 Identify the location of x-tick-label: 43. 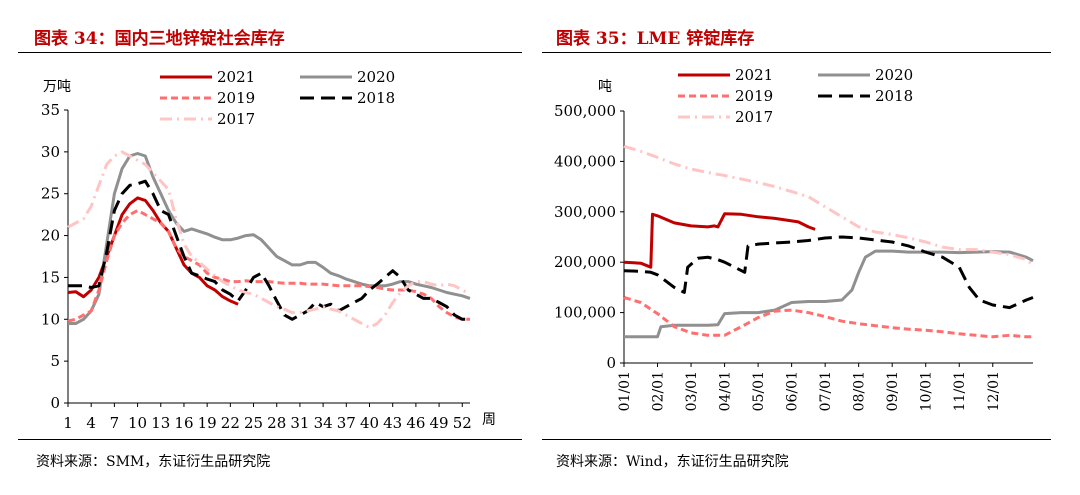
(392, 423).